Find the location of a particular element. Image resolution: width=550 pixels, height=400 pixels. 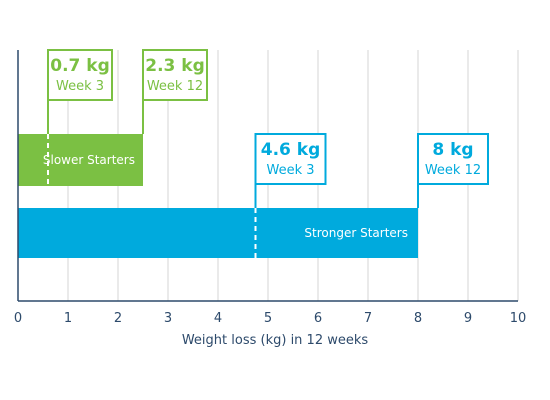

callout-value: 4.6 kg is located at coordinates (291, 150).